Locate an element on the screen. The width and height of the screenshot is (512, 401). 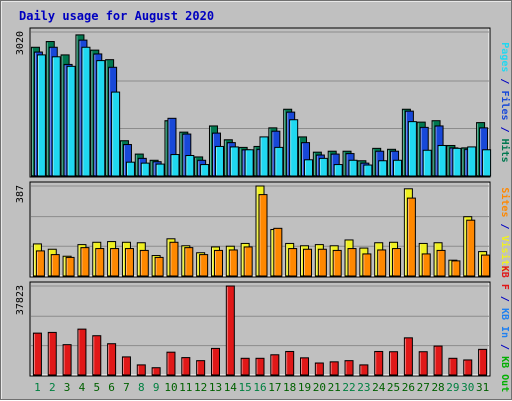
day-label: 7 is located at coordinates (126, 387).